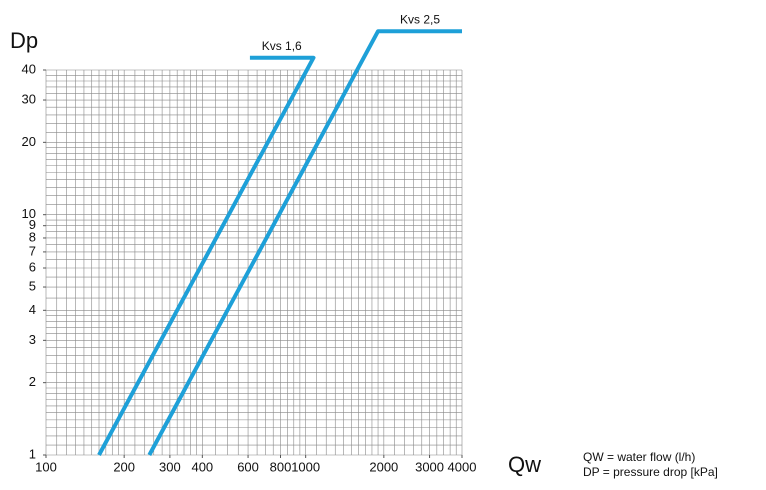 The width and height of the screenshot is (766, 490). Describe the element at coordinates (29, 213) in the screenshot. I see `y-tick-label: 10` at that location.